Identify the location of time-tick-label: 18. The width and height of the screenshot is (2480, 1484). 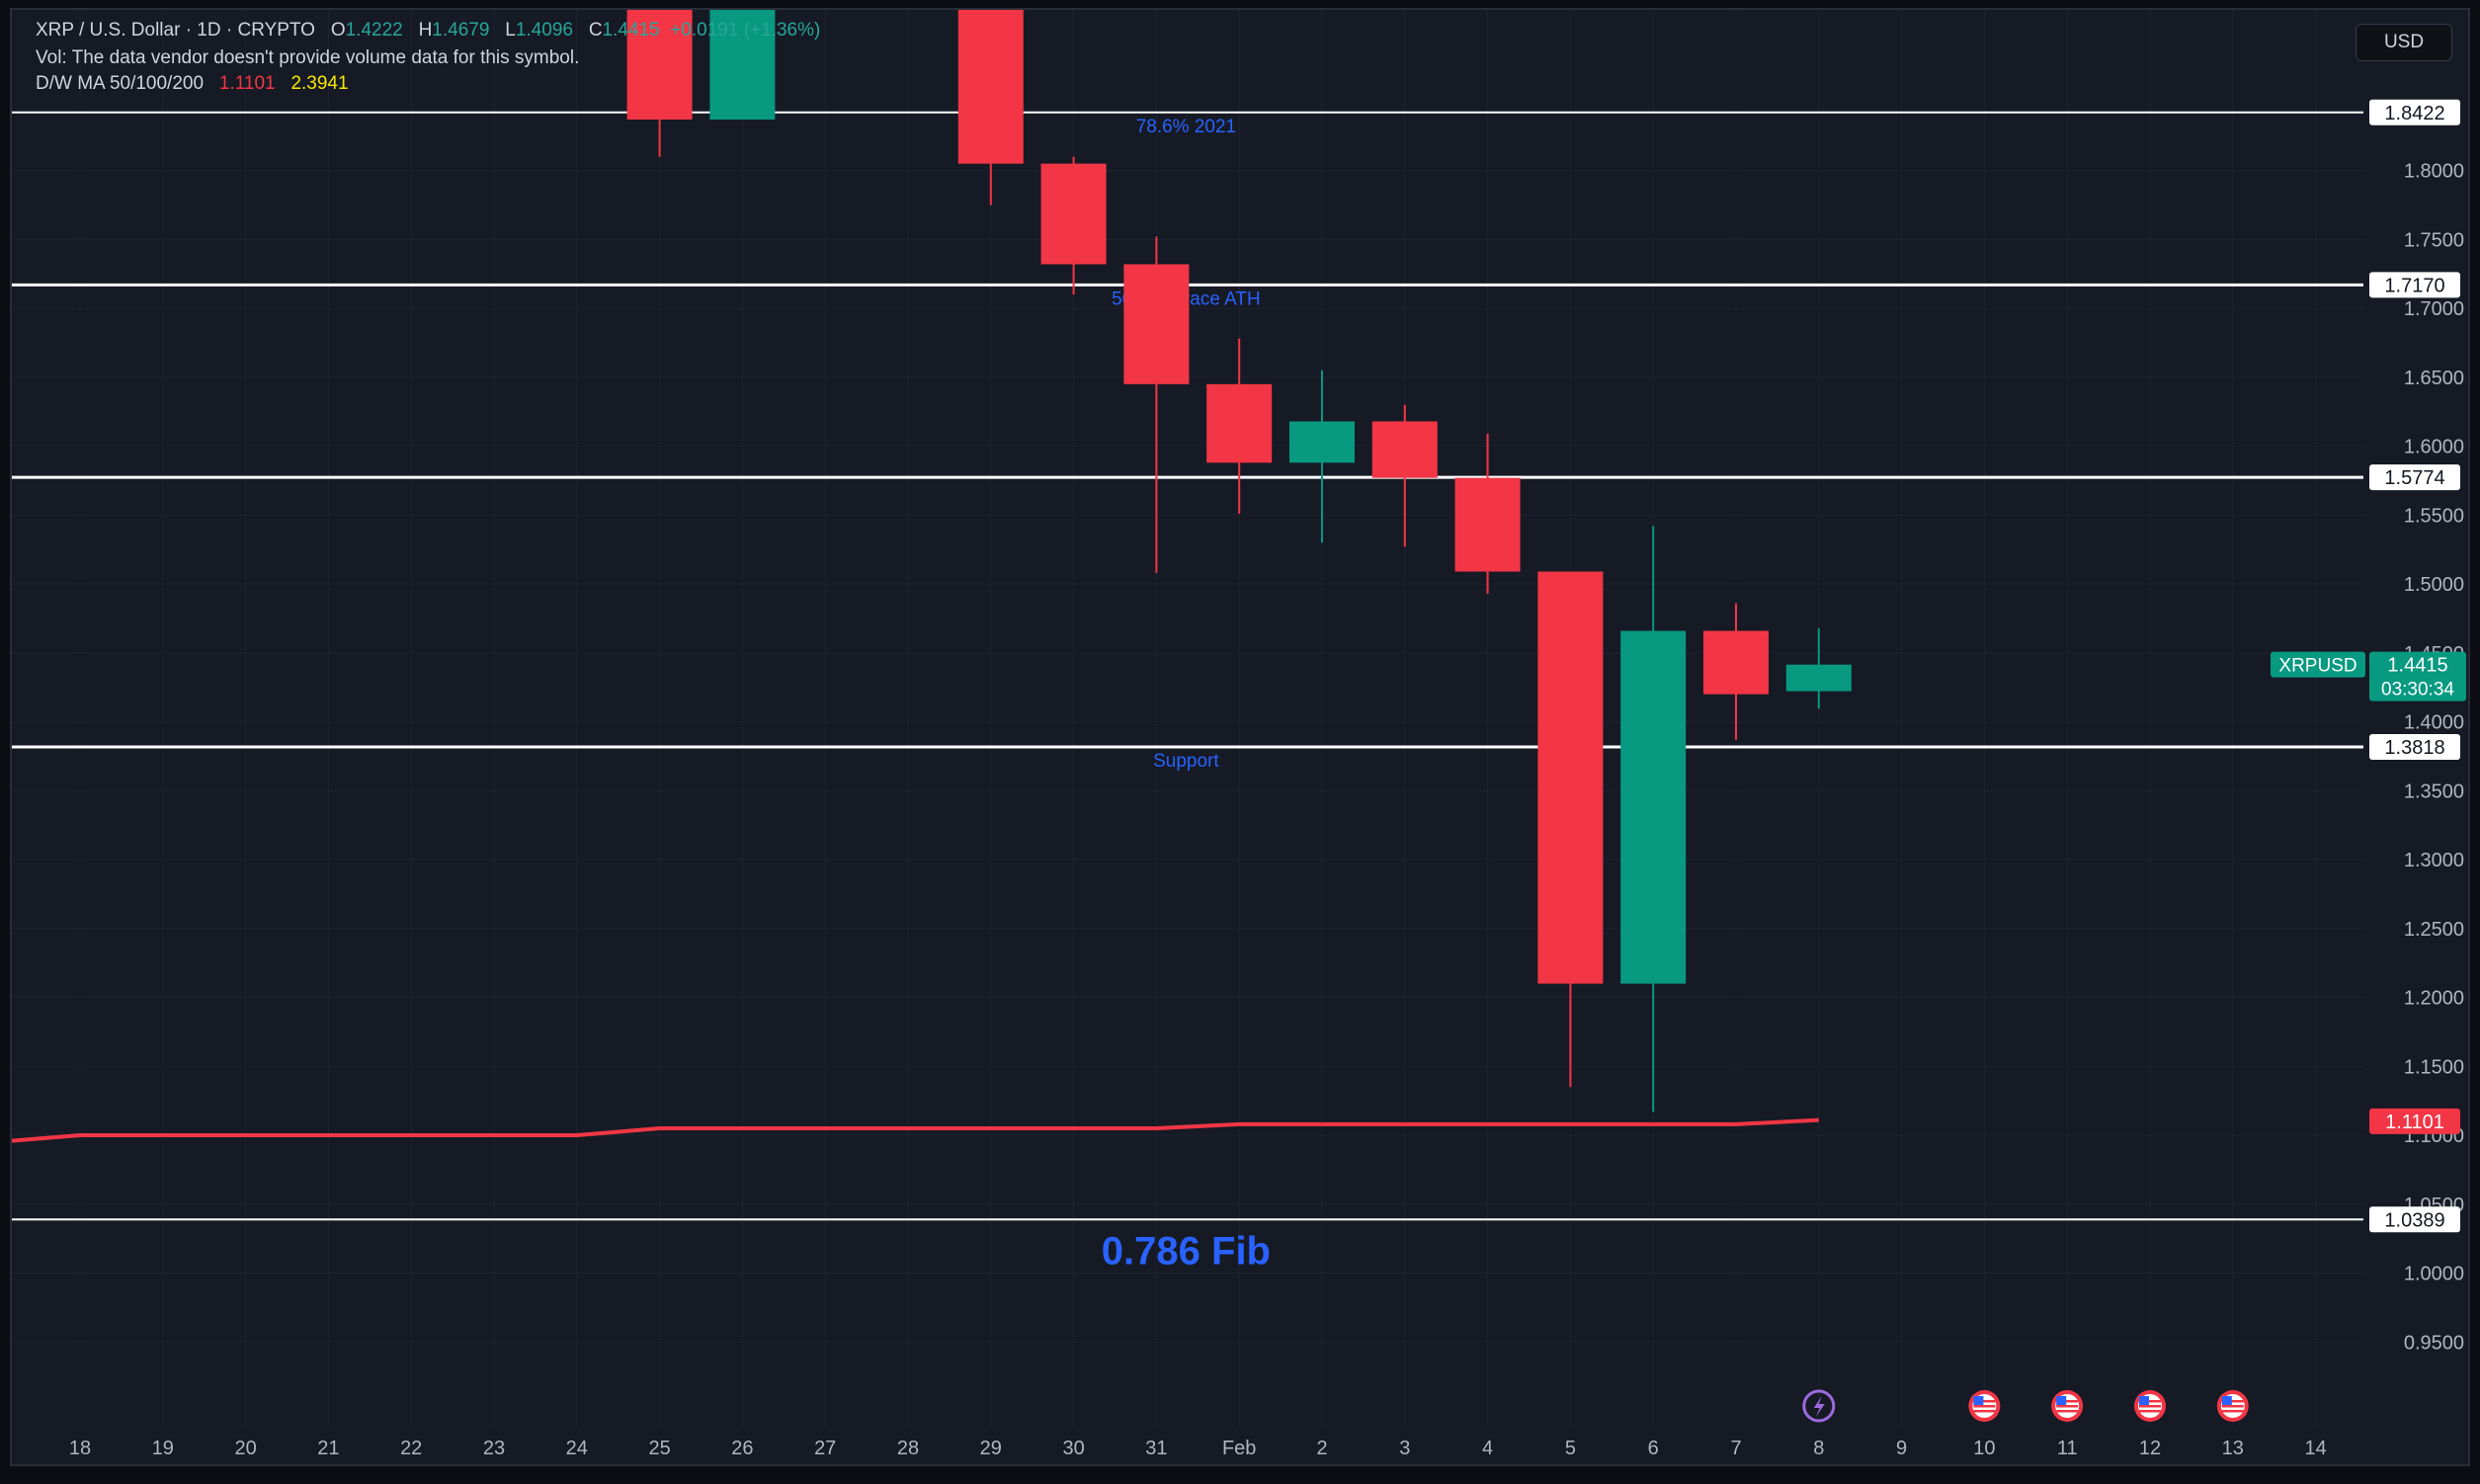
(80, 1448).